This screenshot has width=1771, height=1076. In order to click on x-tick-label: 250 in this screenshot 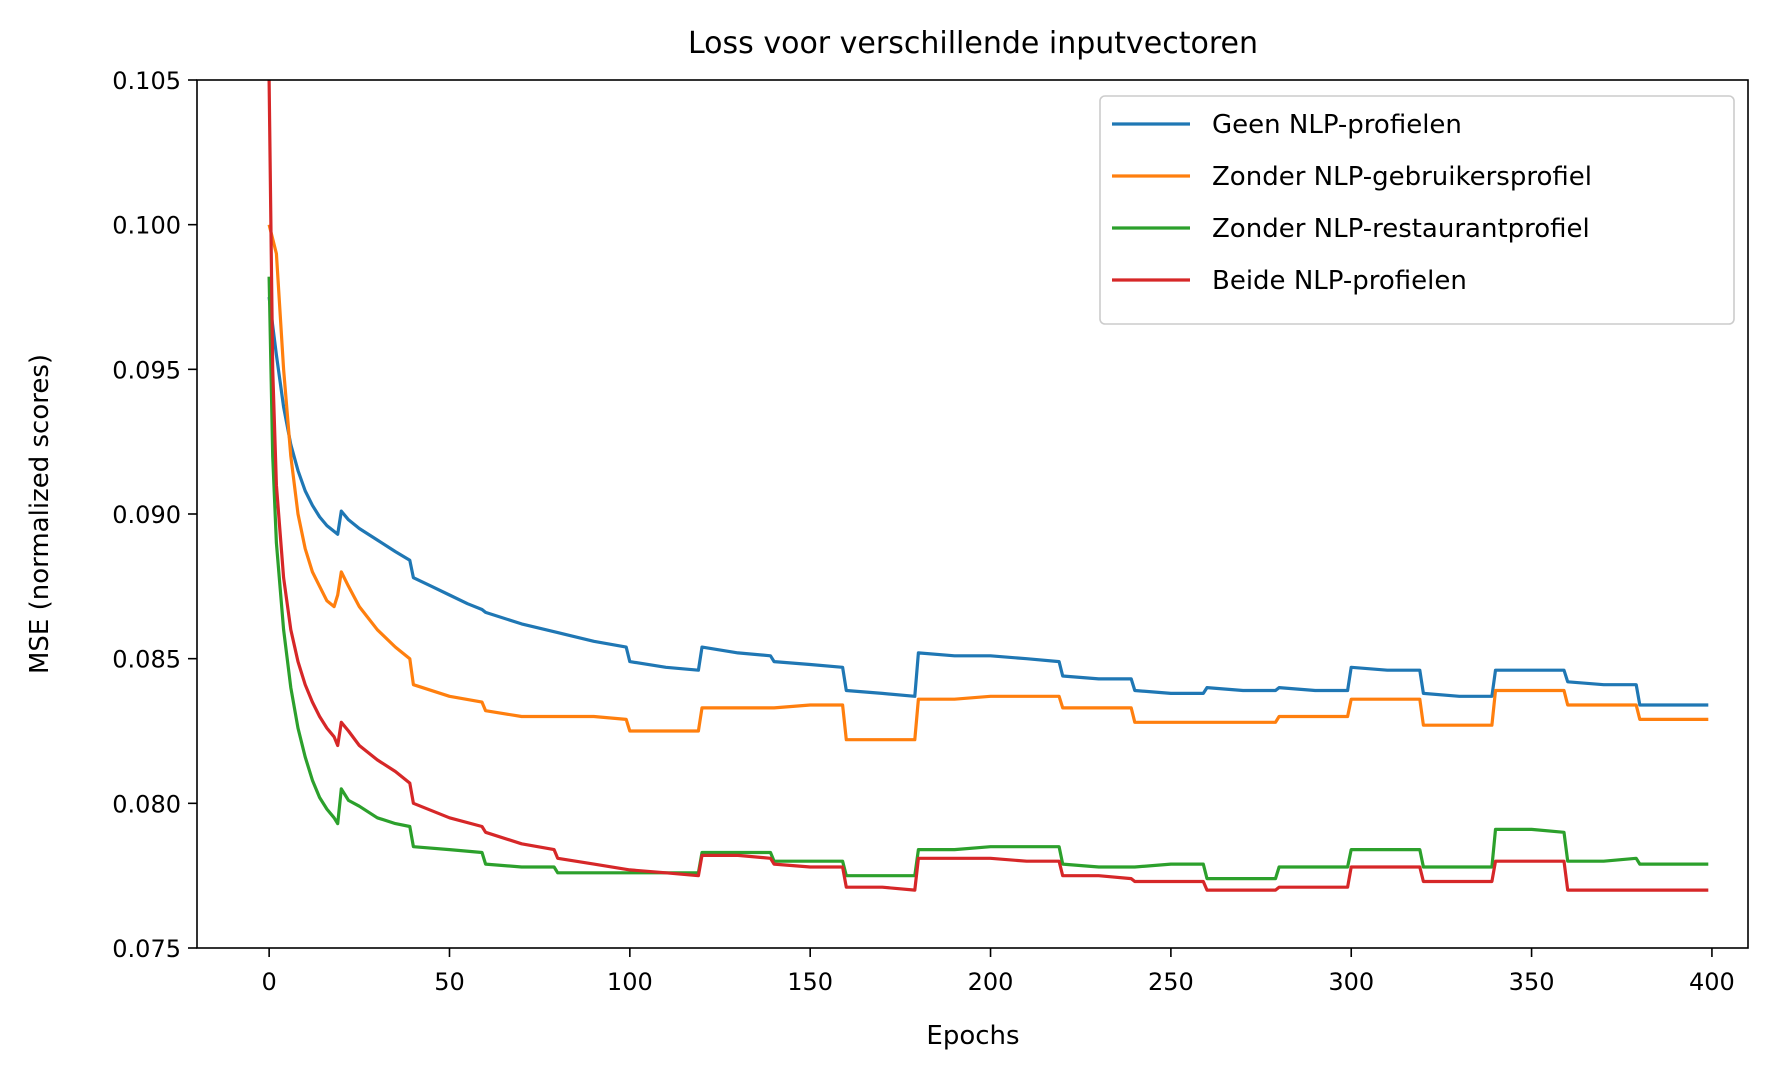, I will do `click(1171, 982)`.